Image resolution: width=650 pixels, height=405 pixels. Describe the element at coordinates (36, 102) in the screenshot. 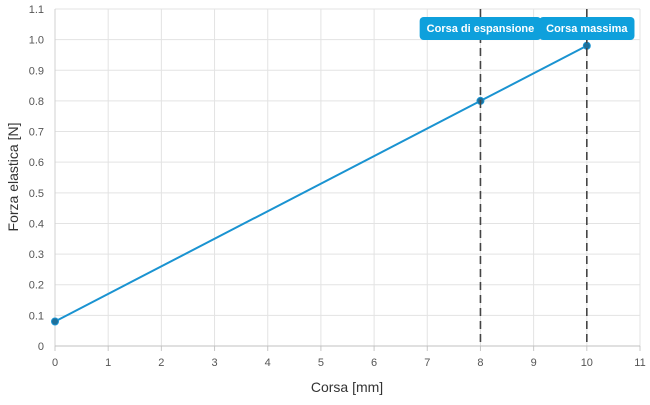

I see `y-tick-label: 0.8` at that location.